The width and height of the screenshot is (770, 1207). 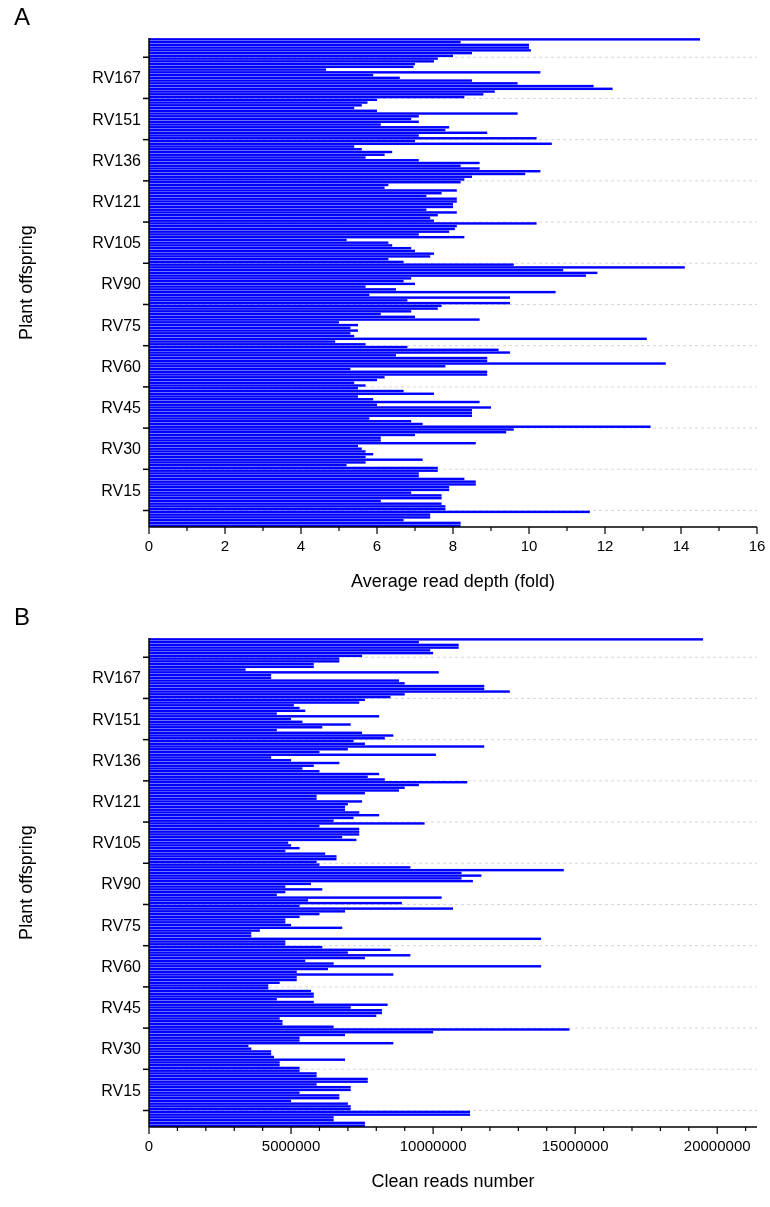 What do you see at coordinates (757, 545) in the screenshot?
I see `x-tick-label: 16` at bounding box center [757, 545].